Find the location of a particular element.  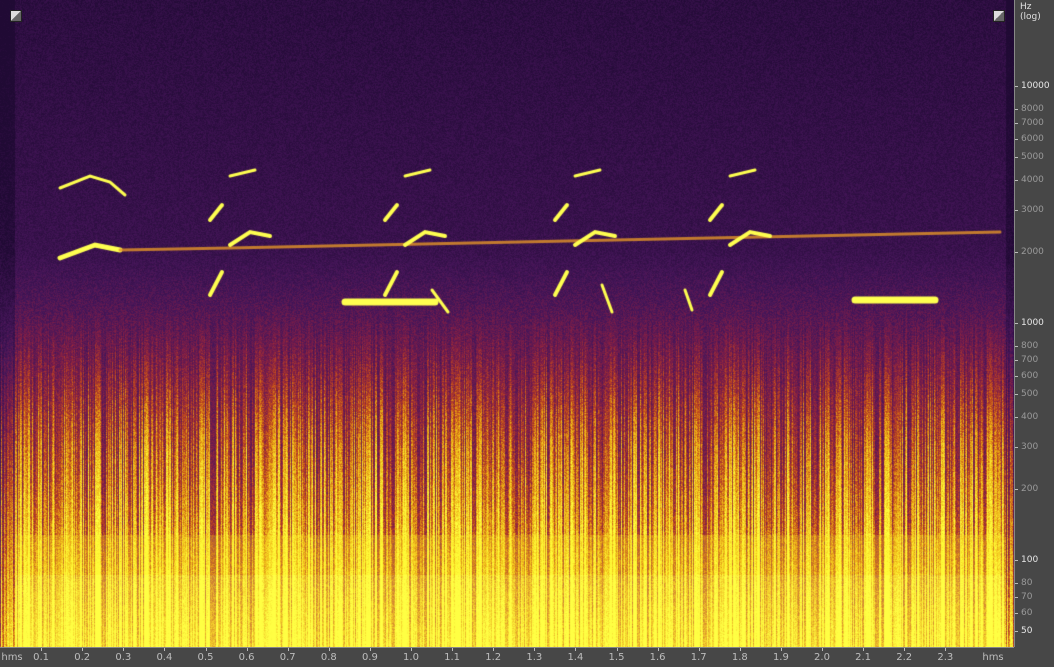

frequency-tick-label: 5000 is located at coordinates (1032, 157).